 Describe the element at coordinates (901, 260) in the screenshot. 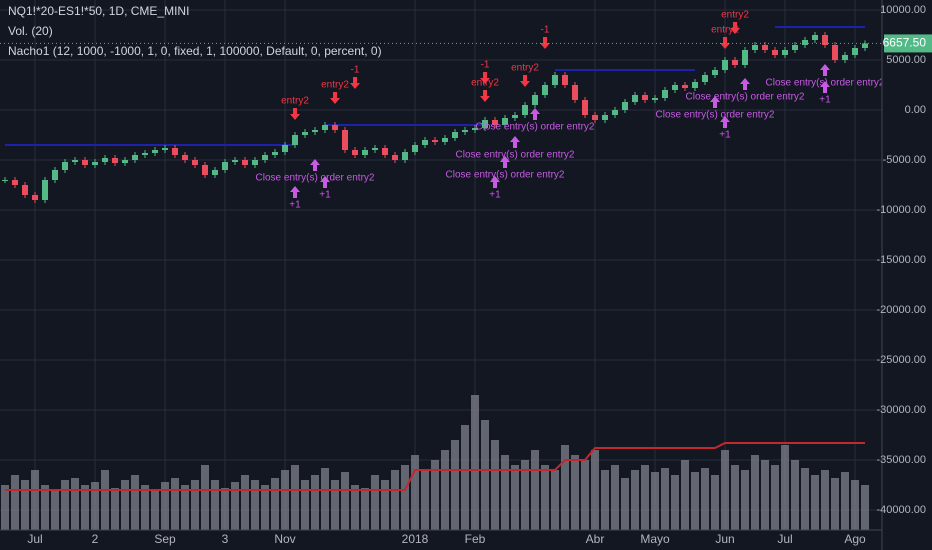

I see `y-tick-label: -15000.00` at that location.